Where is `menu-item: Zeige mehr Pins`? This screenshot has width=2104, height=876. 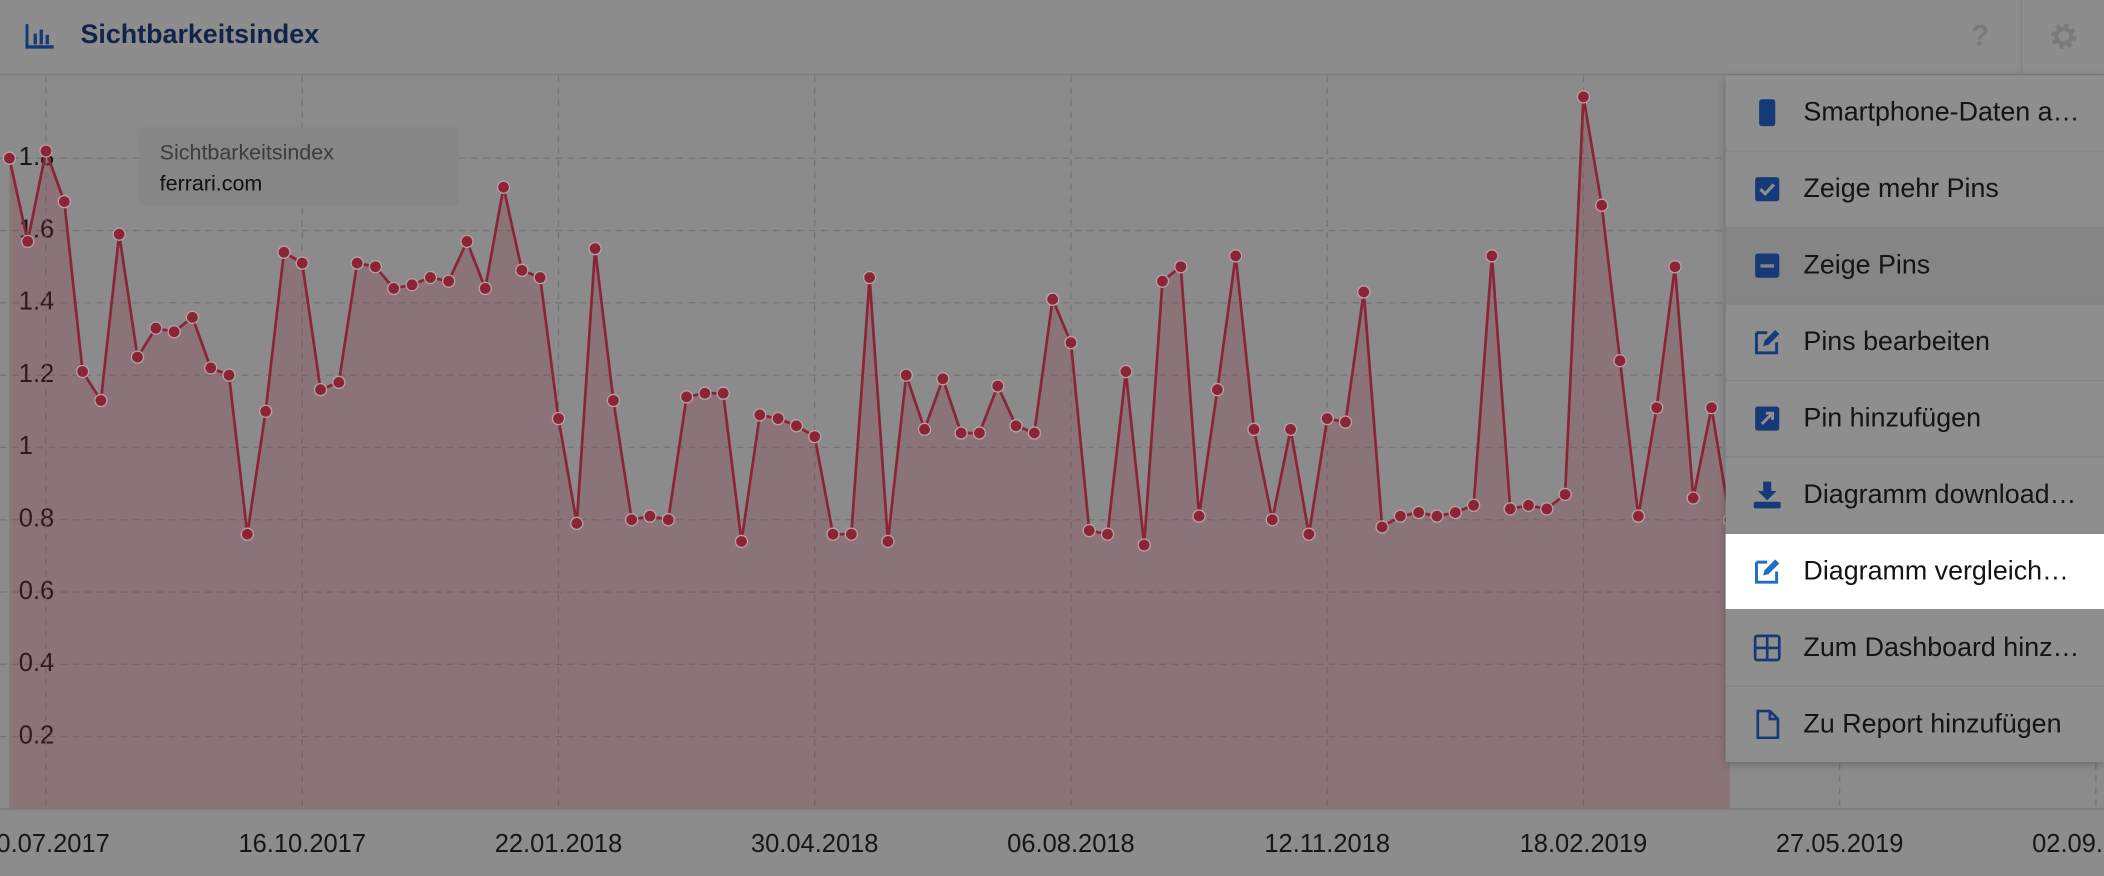
menu-item: Zeige mehr Pins is located at coordinates (1914, 190).